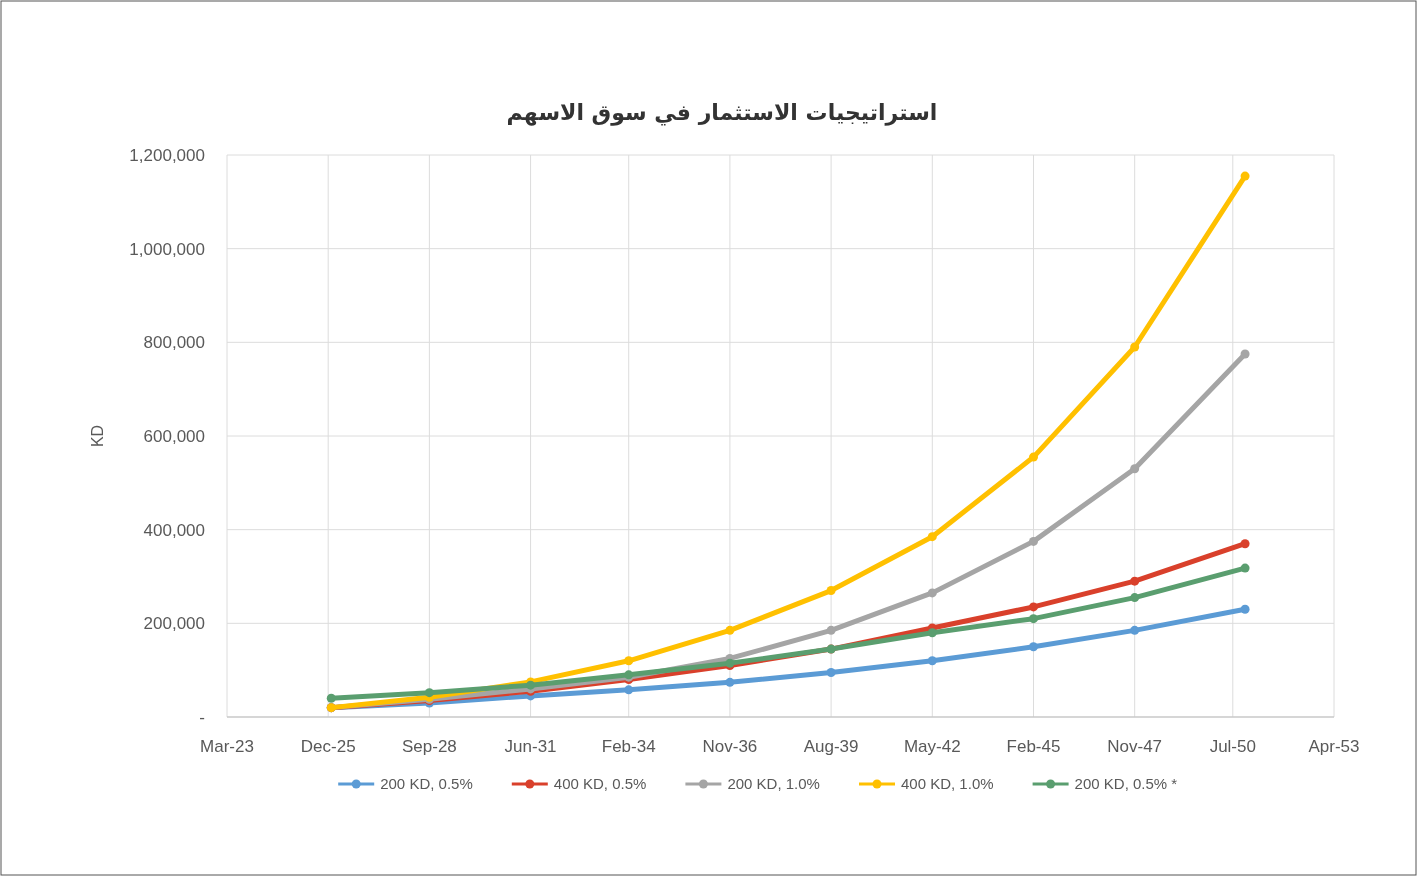  What do you see at coordinates (167, 155) in the screenshot?
I see `y-tick-label: 1,200,000` at bounding box center [167, 155].